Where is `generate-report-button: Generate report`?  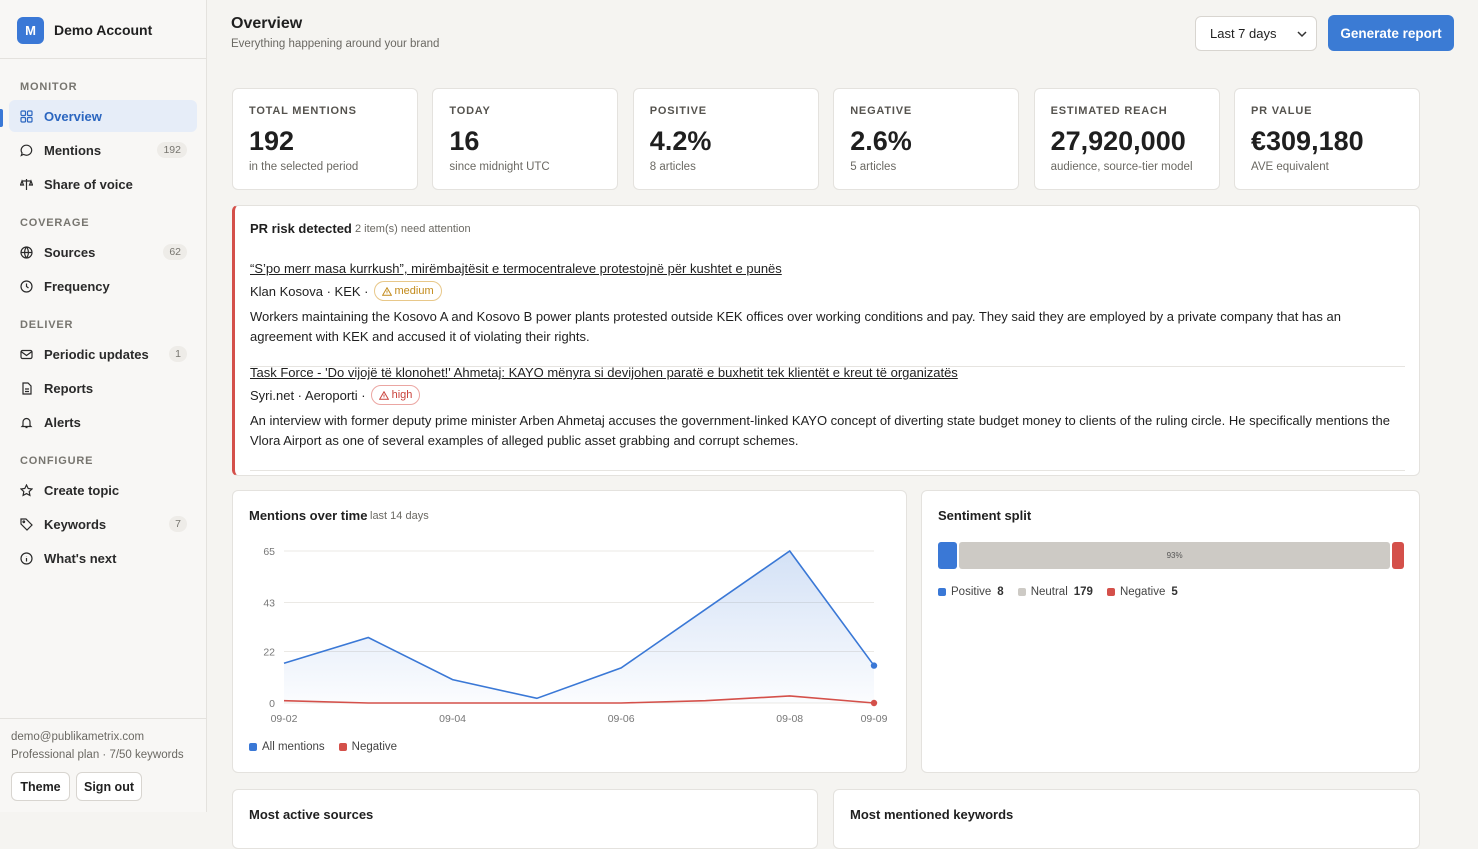 generate-report-button: Generate report is located at coordinates (1391, 33).